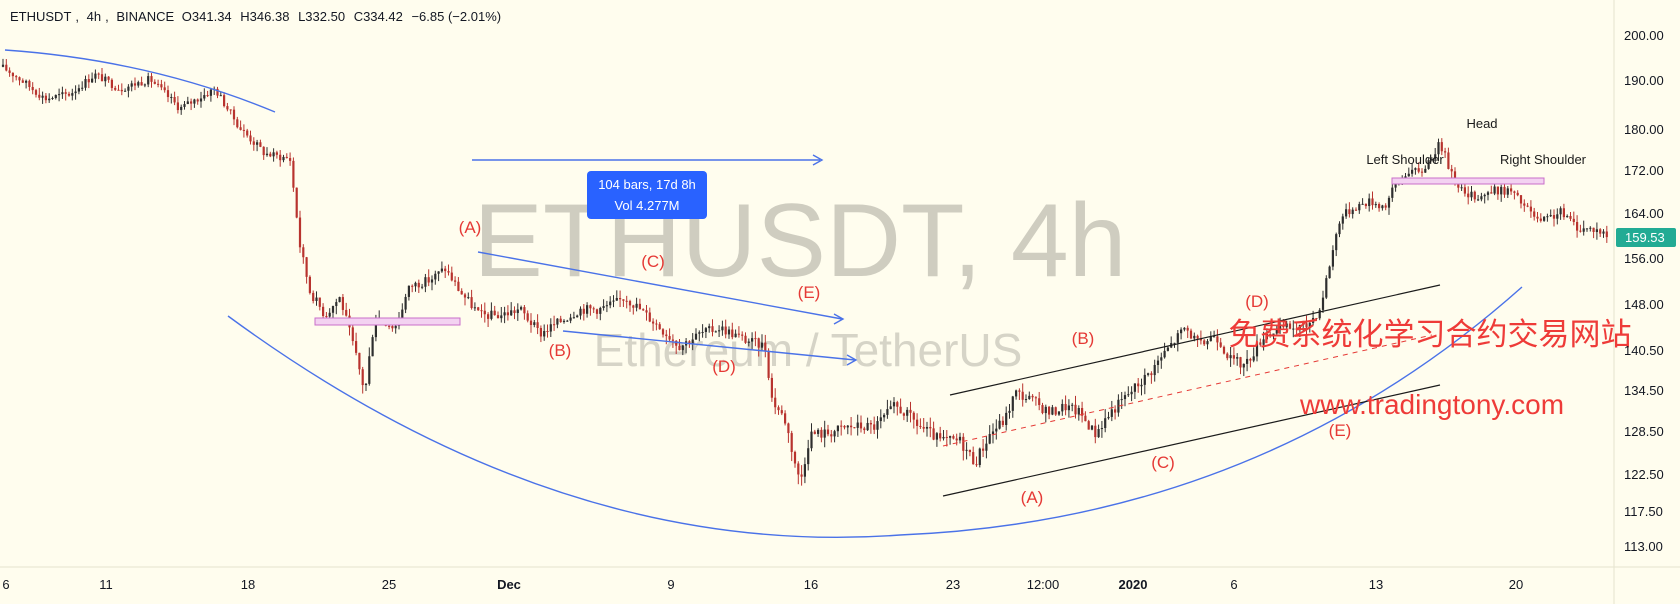 The image size is (1680, 604). What do you see at coordinates (1431, 404) in the screenshot?
I see `promo-url-text: www.tradingtony.com` at bounding box center [1431, 404].